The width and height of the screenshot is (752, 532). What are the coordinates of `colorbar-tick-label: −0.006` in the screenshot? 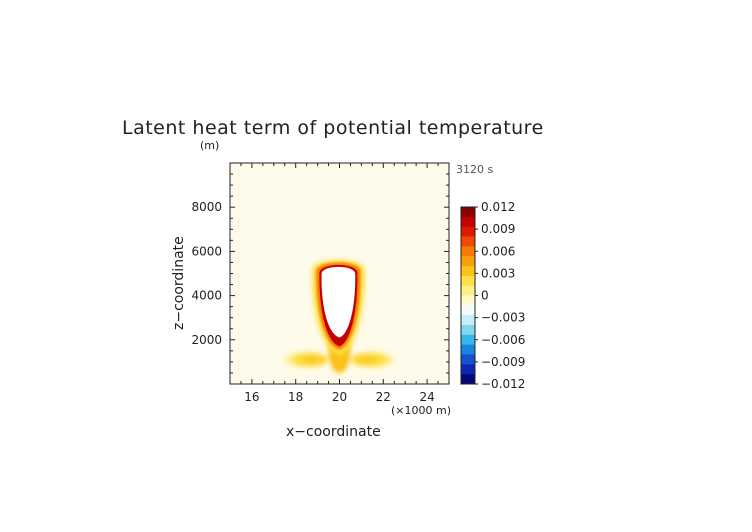 It's located at (503, 340).